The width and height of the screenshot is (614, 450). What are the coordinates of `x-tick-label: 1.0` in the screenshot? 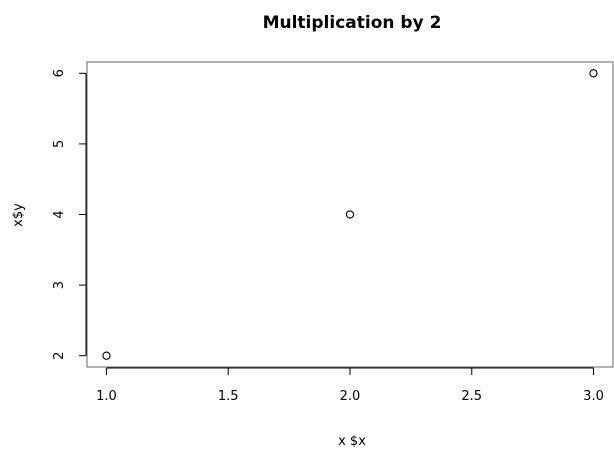 It's located at (106, 396).